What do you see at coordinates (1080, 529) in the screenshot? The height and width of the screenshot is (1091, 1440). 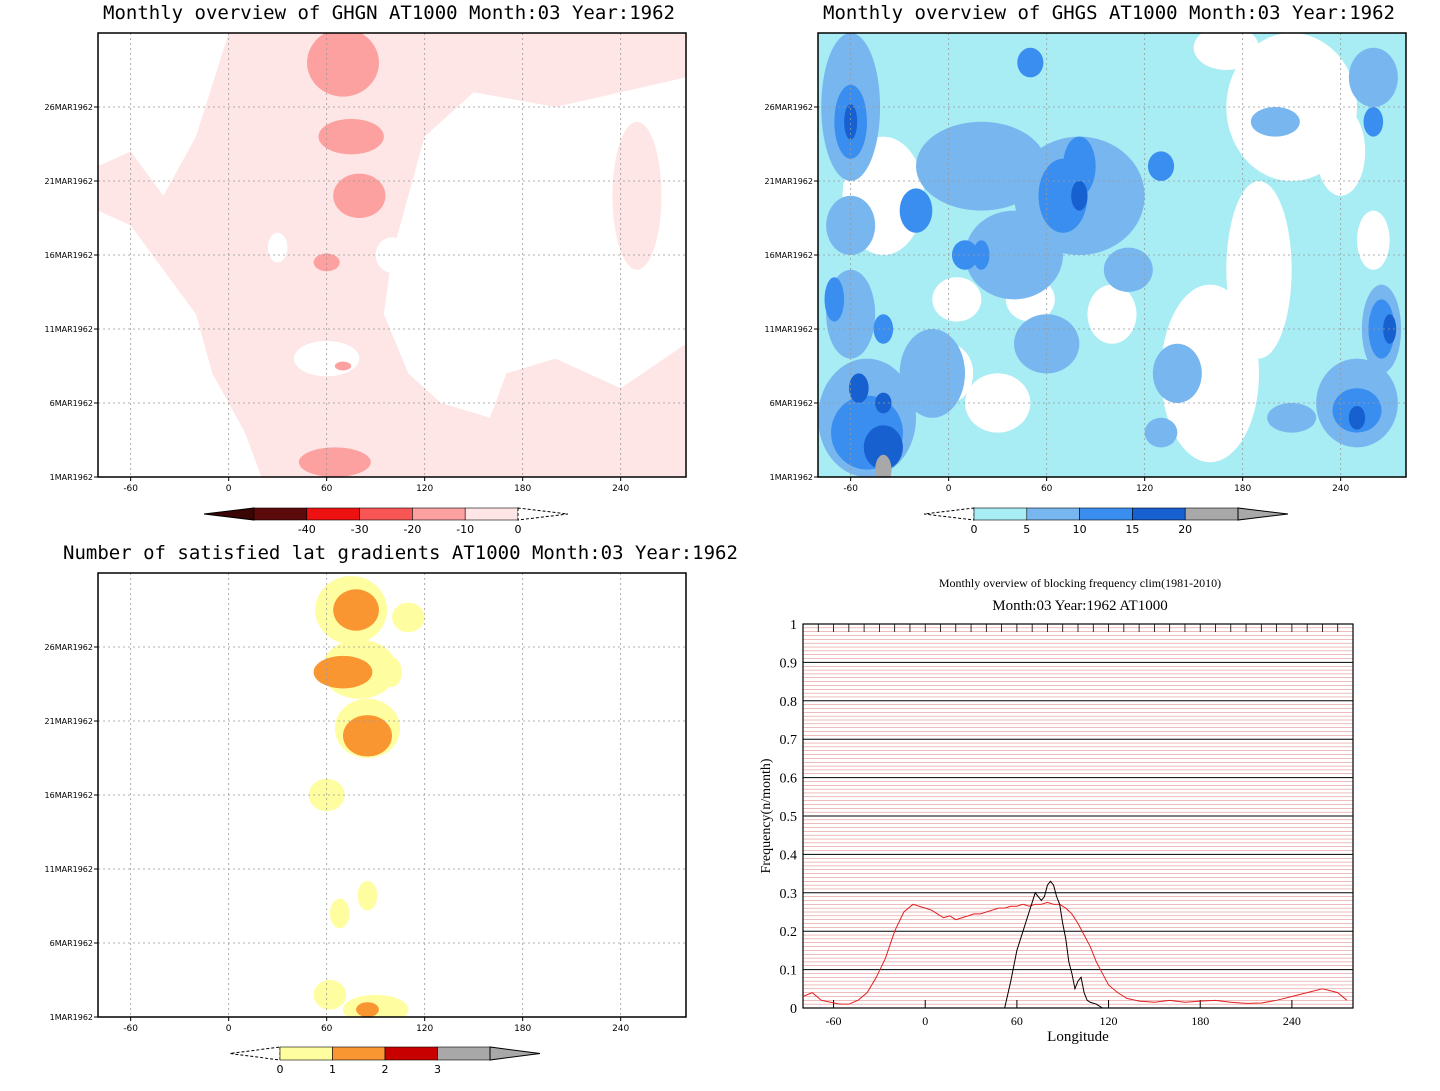 I see `colorbar-label: 10` at bounding box center [1080, 529].